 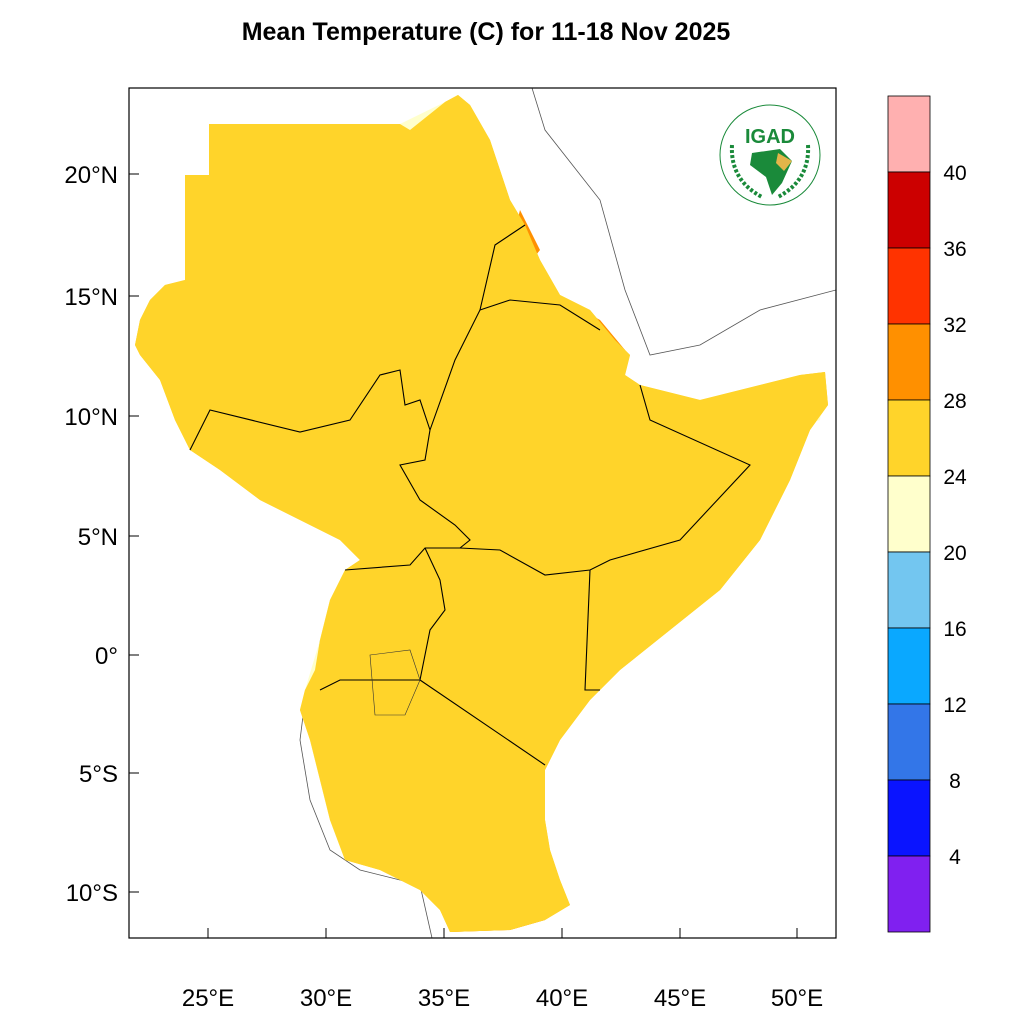 I want to click on map-title: Mean Temperature (C) for 11-18 Nov 2025, so click(x=486, y=32).